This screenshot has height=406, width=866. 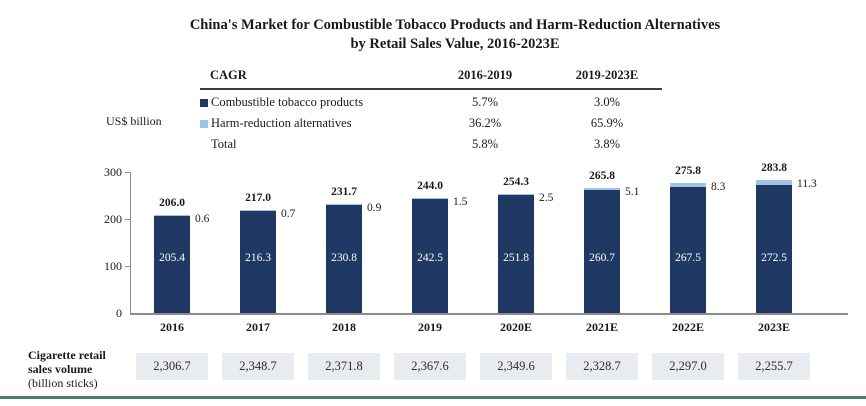 What do you see at coordinates (344, 204) in the screenshot?
I see `bar-harm-reduction-segment-2018` at bounding box center [344, 204].